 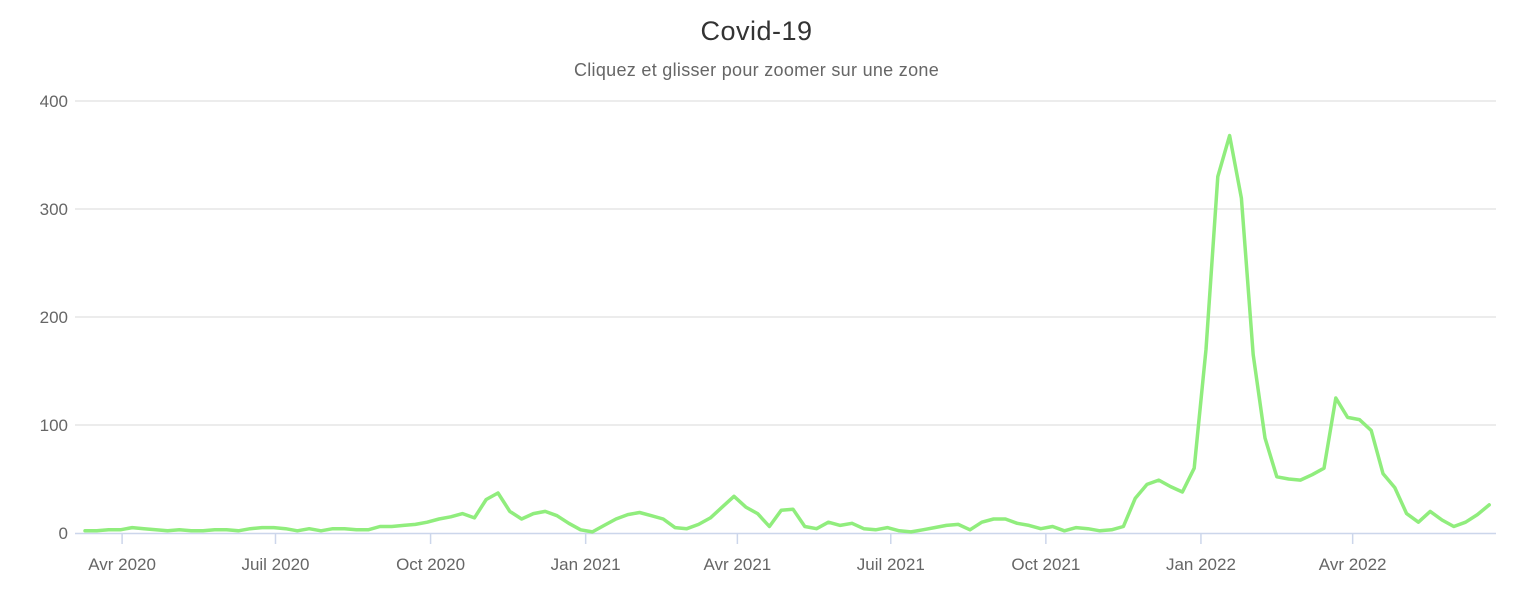 I want to click on chart-title: Covid-19, so click(x=756, y=31).